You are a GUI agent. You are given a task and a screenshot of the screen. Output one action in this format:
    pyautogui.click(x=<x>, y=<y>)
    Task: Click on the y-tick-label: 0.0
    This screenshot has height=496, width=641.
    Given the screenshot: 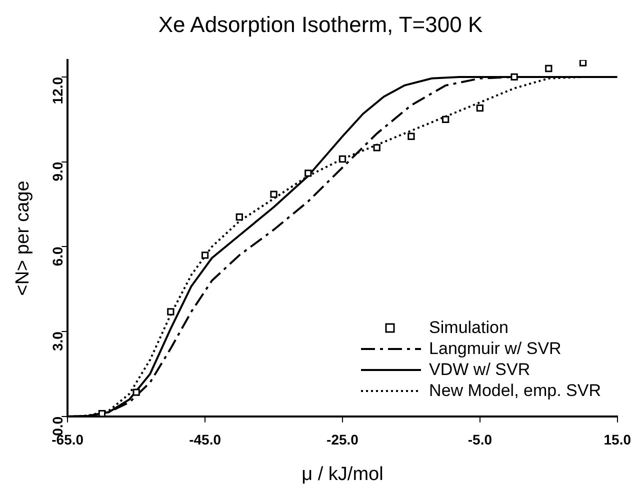 What is the action you would take?
    pyautogui.click(x=57, y=426)
    